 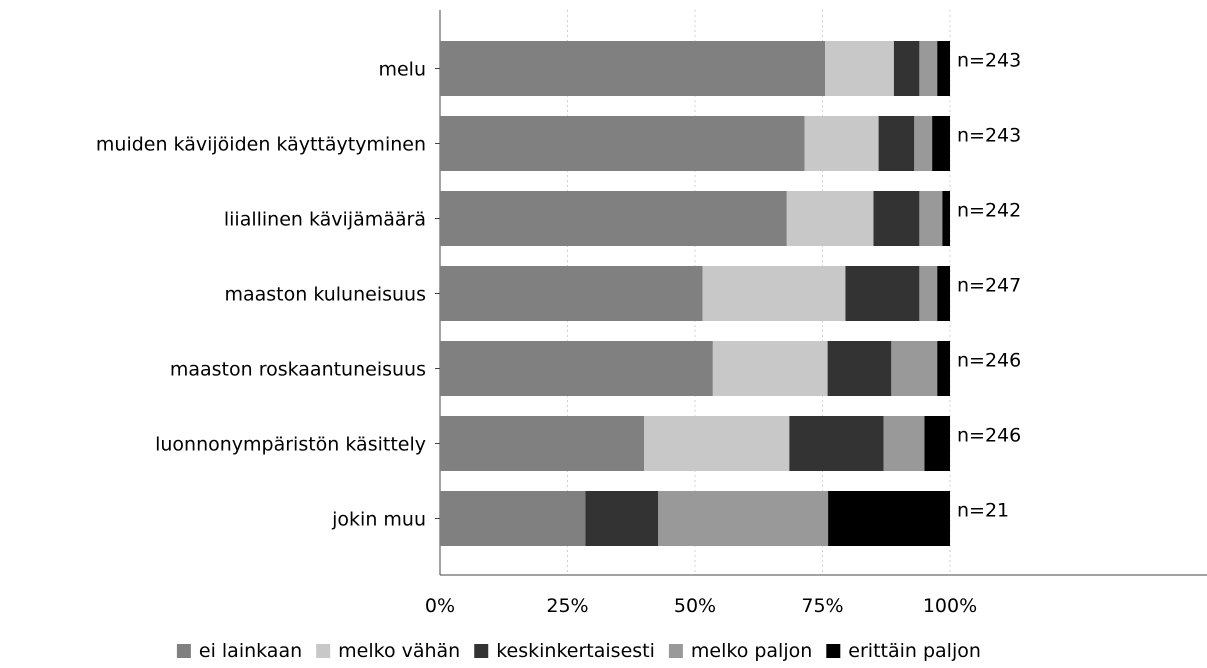 What do you see at coordinates (378, 520) in the screenshot?
I see `category-label: jokin muu` at bounding box center [378, 520].